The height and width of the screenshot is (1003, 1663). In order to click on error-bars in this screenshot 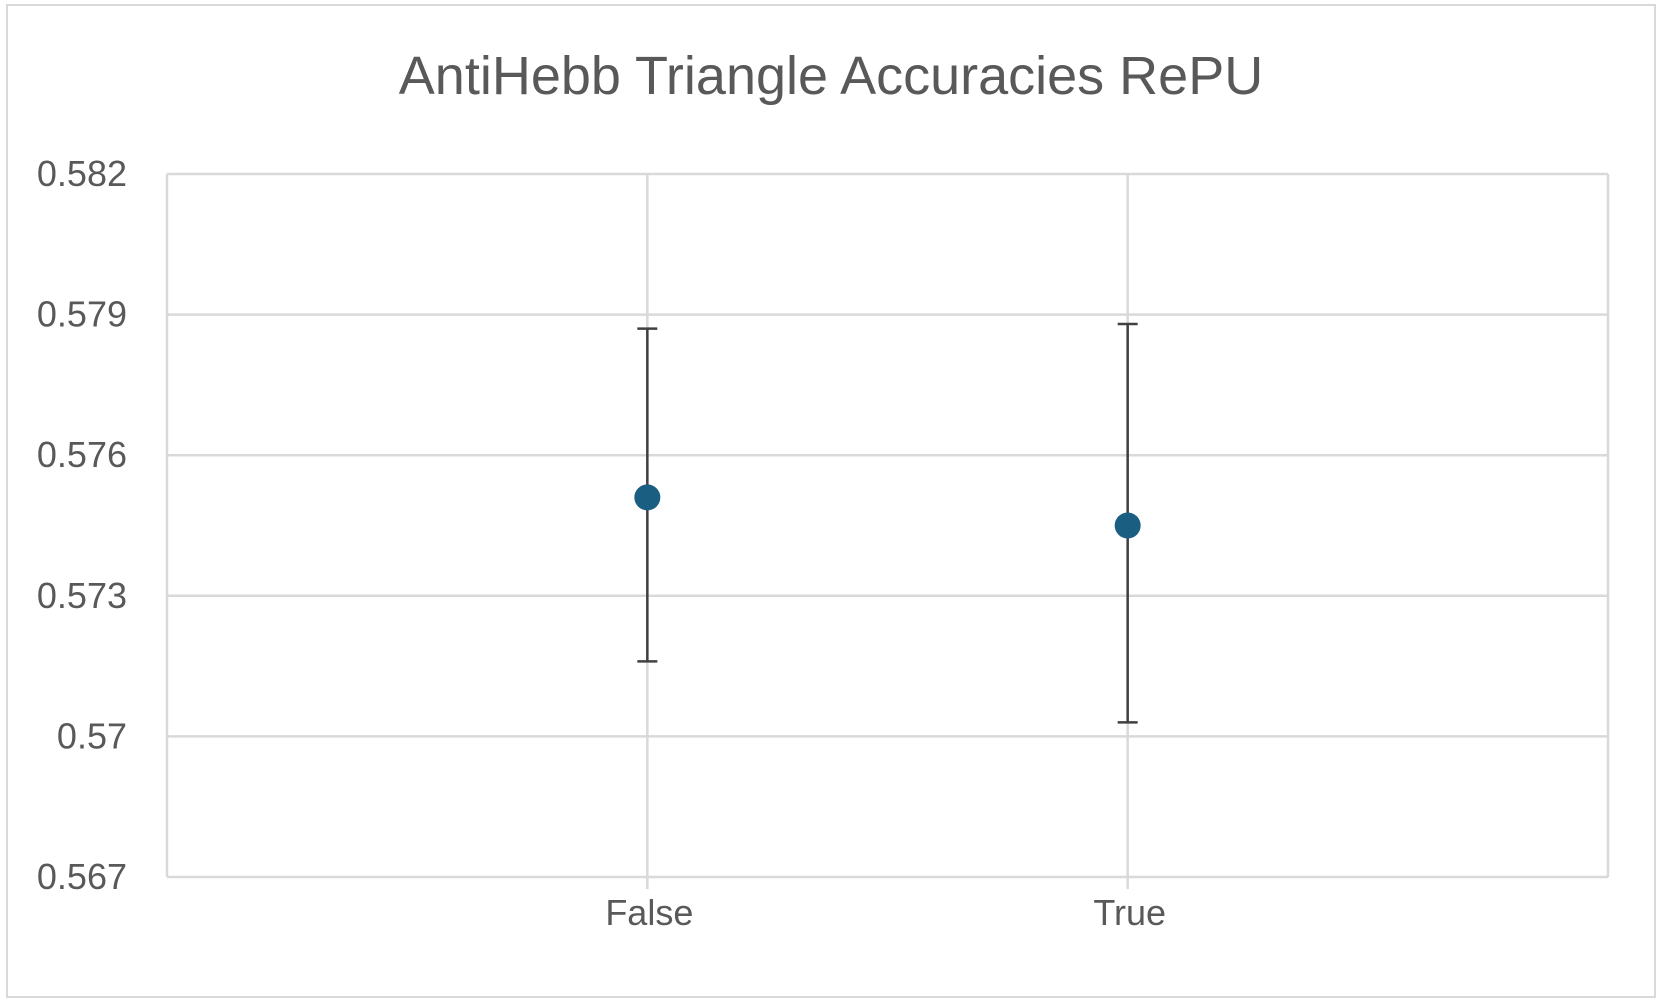, I will do `click(887, 523)`.